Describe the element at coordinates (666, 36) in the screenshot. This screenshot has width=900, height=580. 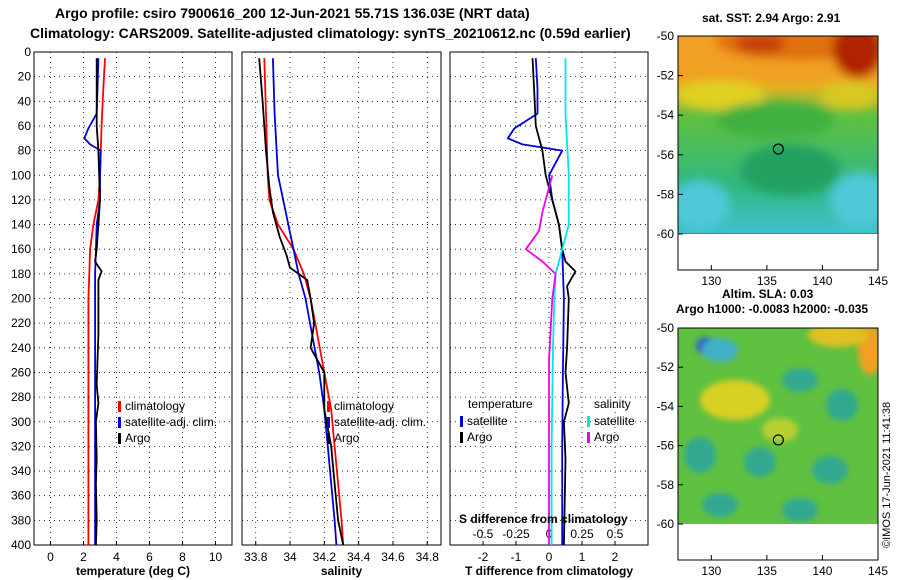
I see `map-y-tick-label: -50` at that location.